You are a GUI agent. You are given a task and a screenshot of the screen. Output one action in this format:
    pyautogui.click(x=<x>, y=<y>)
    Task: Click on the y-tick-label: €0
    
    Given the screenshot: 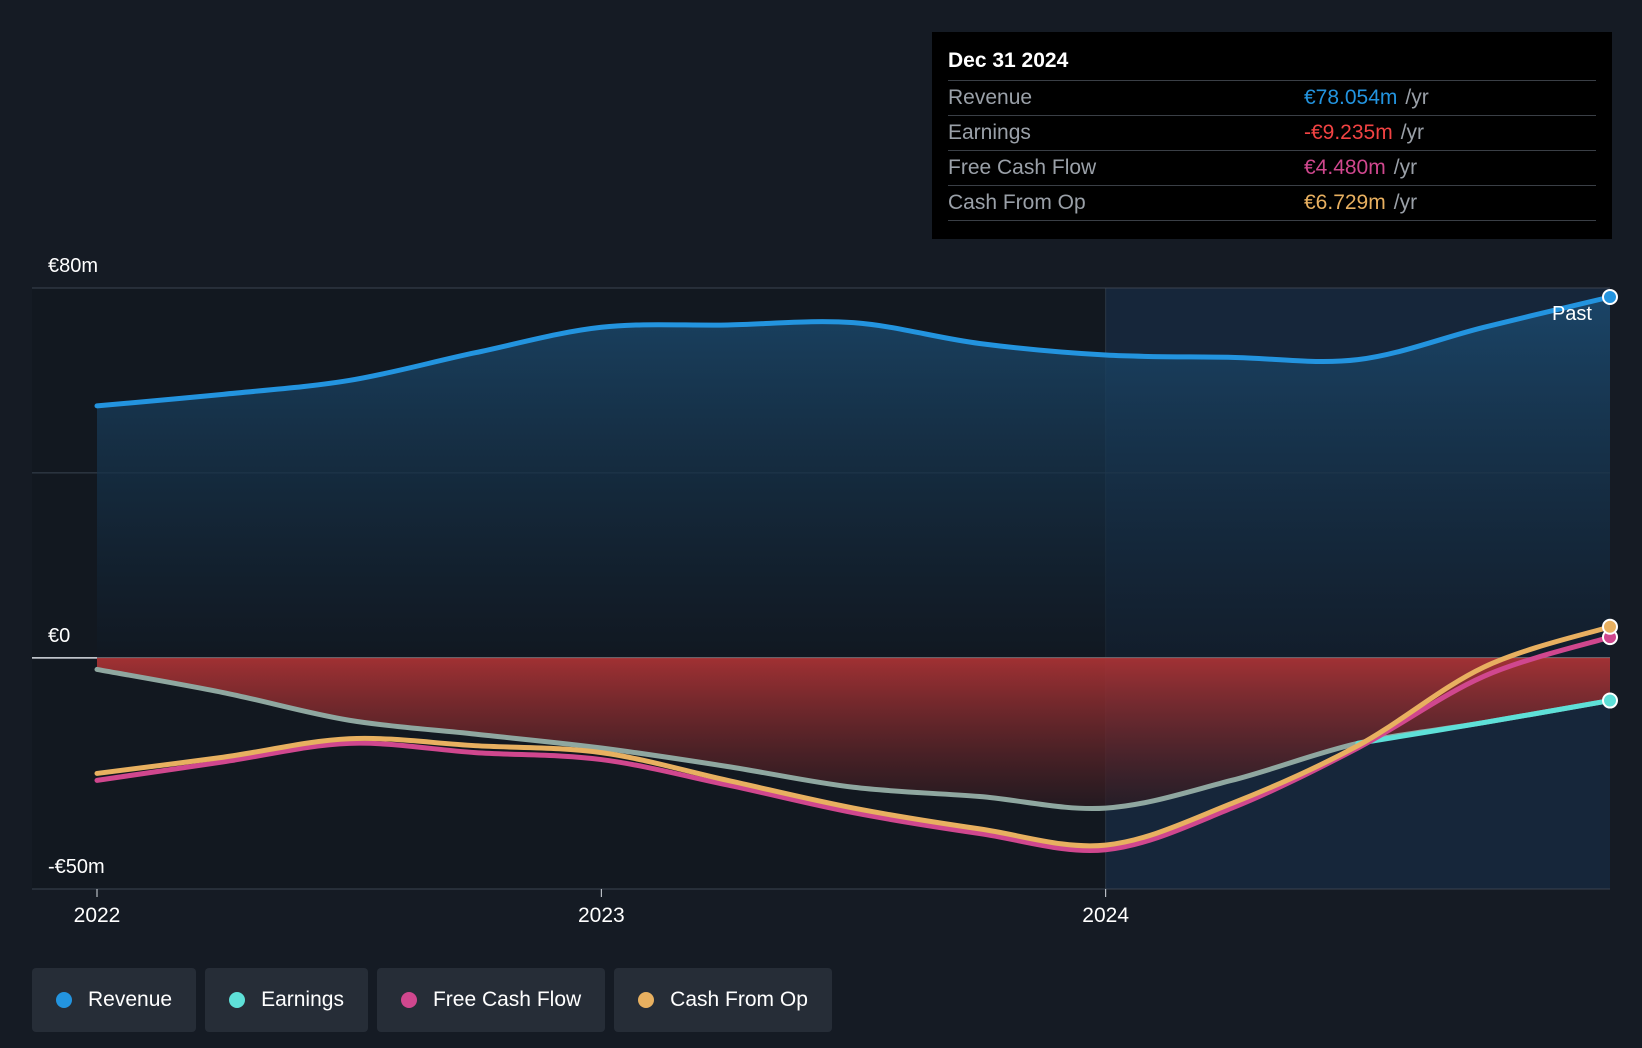 What is the action you would take?
    pyautogui.click(x=59, y=636)
    